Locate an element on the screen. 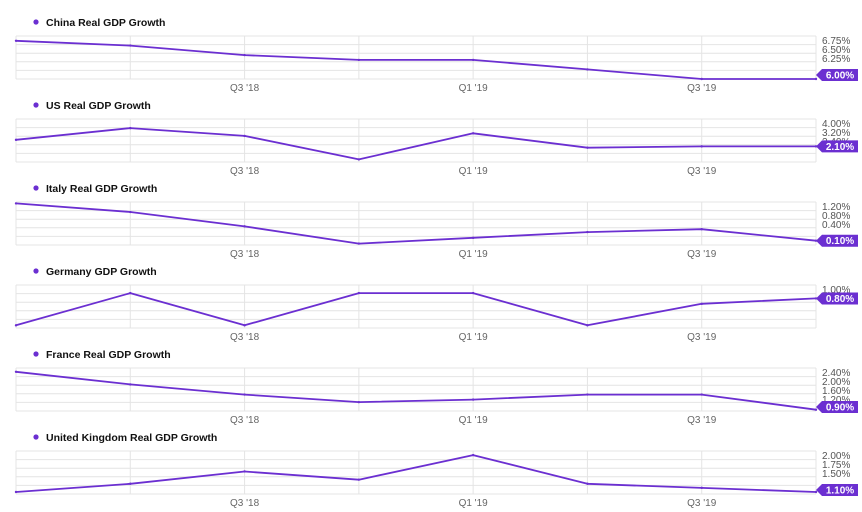 The image size is (862, 512). y-tick-label: 0.40% is located at coordinates (836, 225).